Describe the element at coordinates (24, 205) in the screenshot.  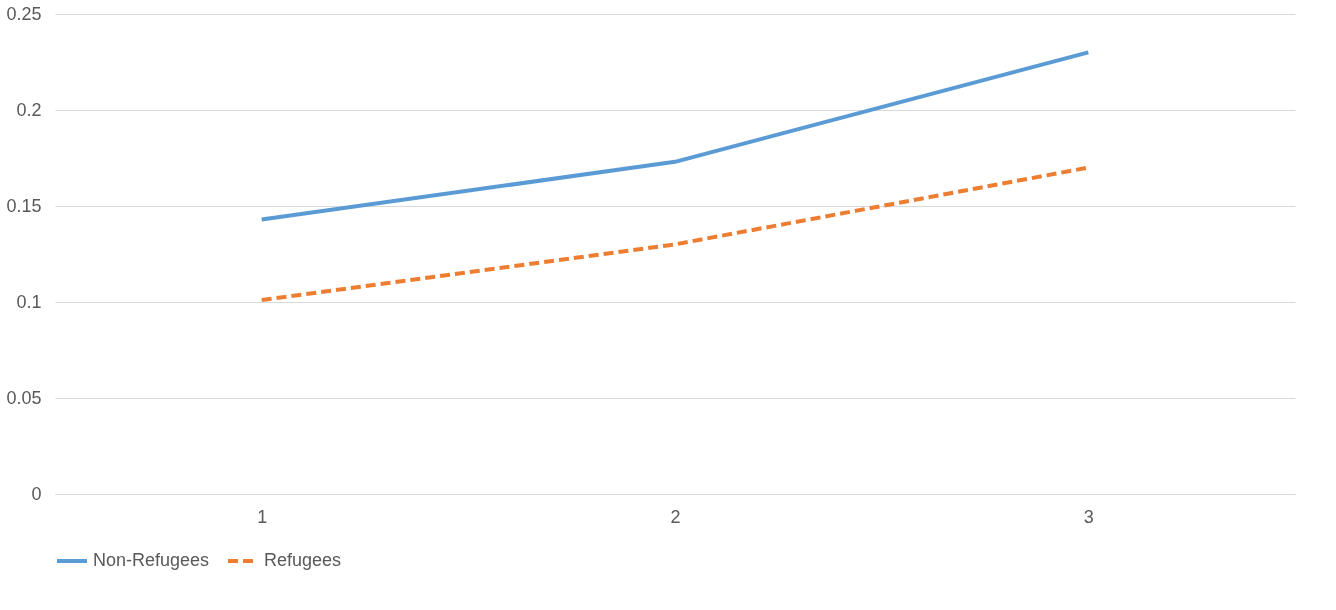
I see `y-tick-label: 0.15` at that location.